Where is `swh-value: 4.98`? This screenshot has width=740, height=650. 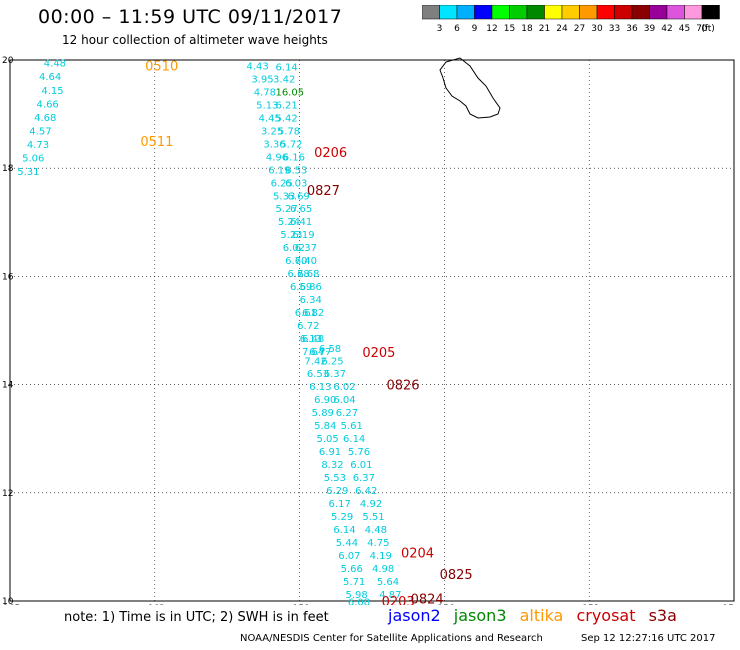
swh-value: 4.98 is located at coordinates (383, 569).